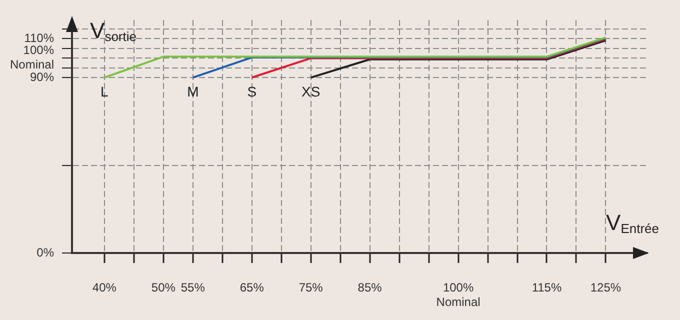  Describe the element at coordinates (311, 91) in the screenshot. I see `series-label: XS` at that location.